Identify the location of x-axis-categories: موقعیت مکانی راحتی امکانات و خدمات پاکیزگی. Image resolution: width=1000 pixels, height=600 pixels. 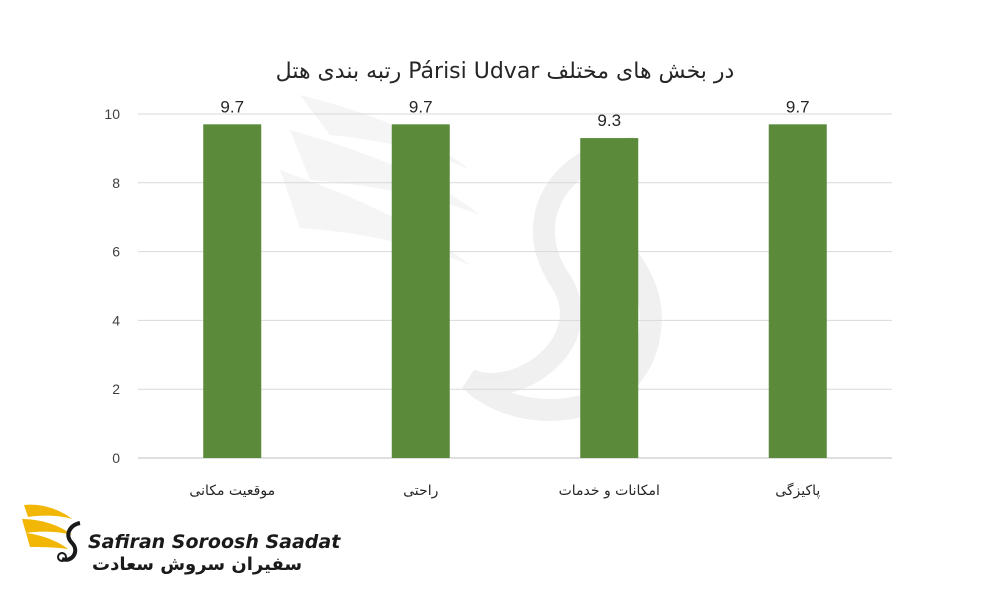
(504, 490).